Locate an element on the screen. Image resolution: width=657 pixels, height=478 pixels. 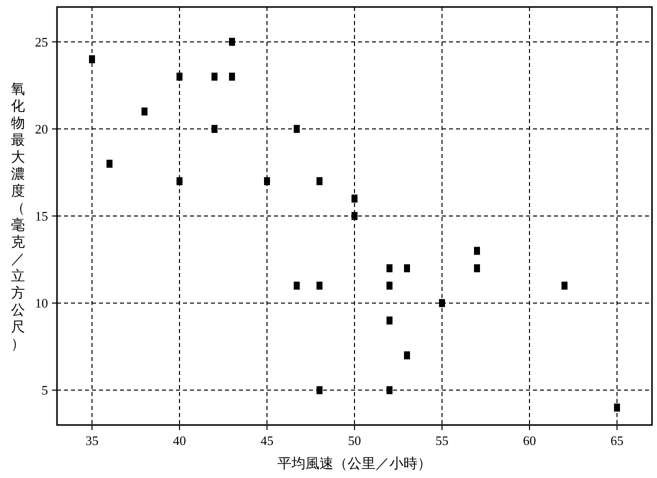
x-axis-title: 平均風速（公里／小時） is located at coordinates (355, 464).